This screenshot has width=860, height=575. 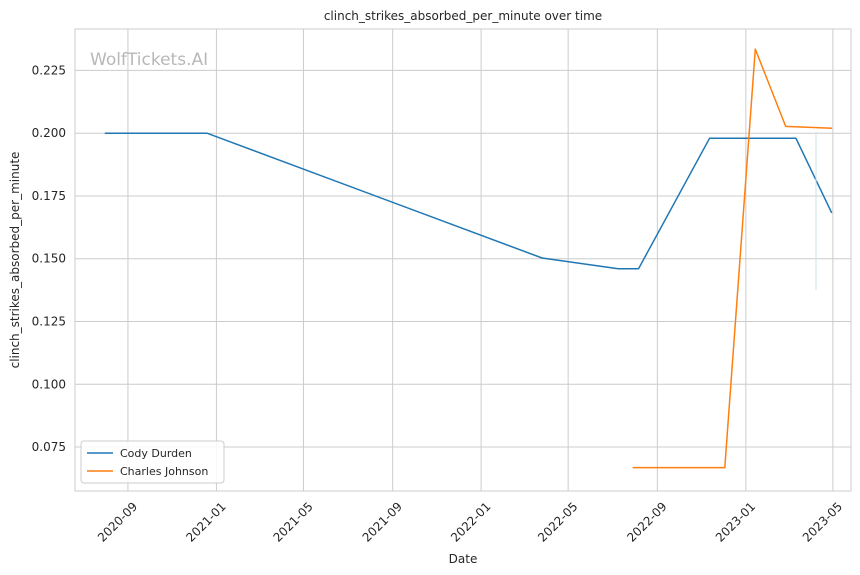 What do you see at coordinates (49, 322) in the screenshot?
I see `y-tick-label: 0.125` at bounding box center [49, 322].